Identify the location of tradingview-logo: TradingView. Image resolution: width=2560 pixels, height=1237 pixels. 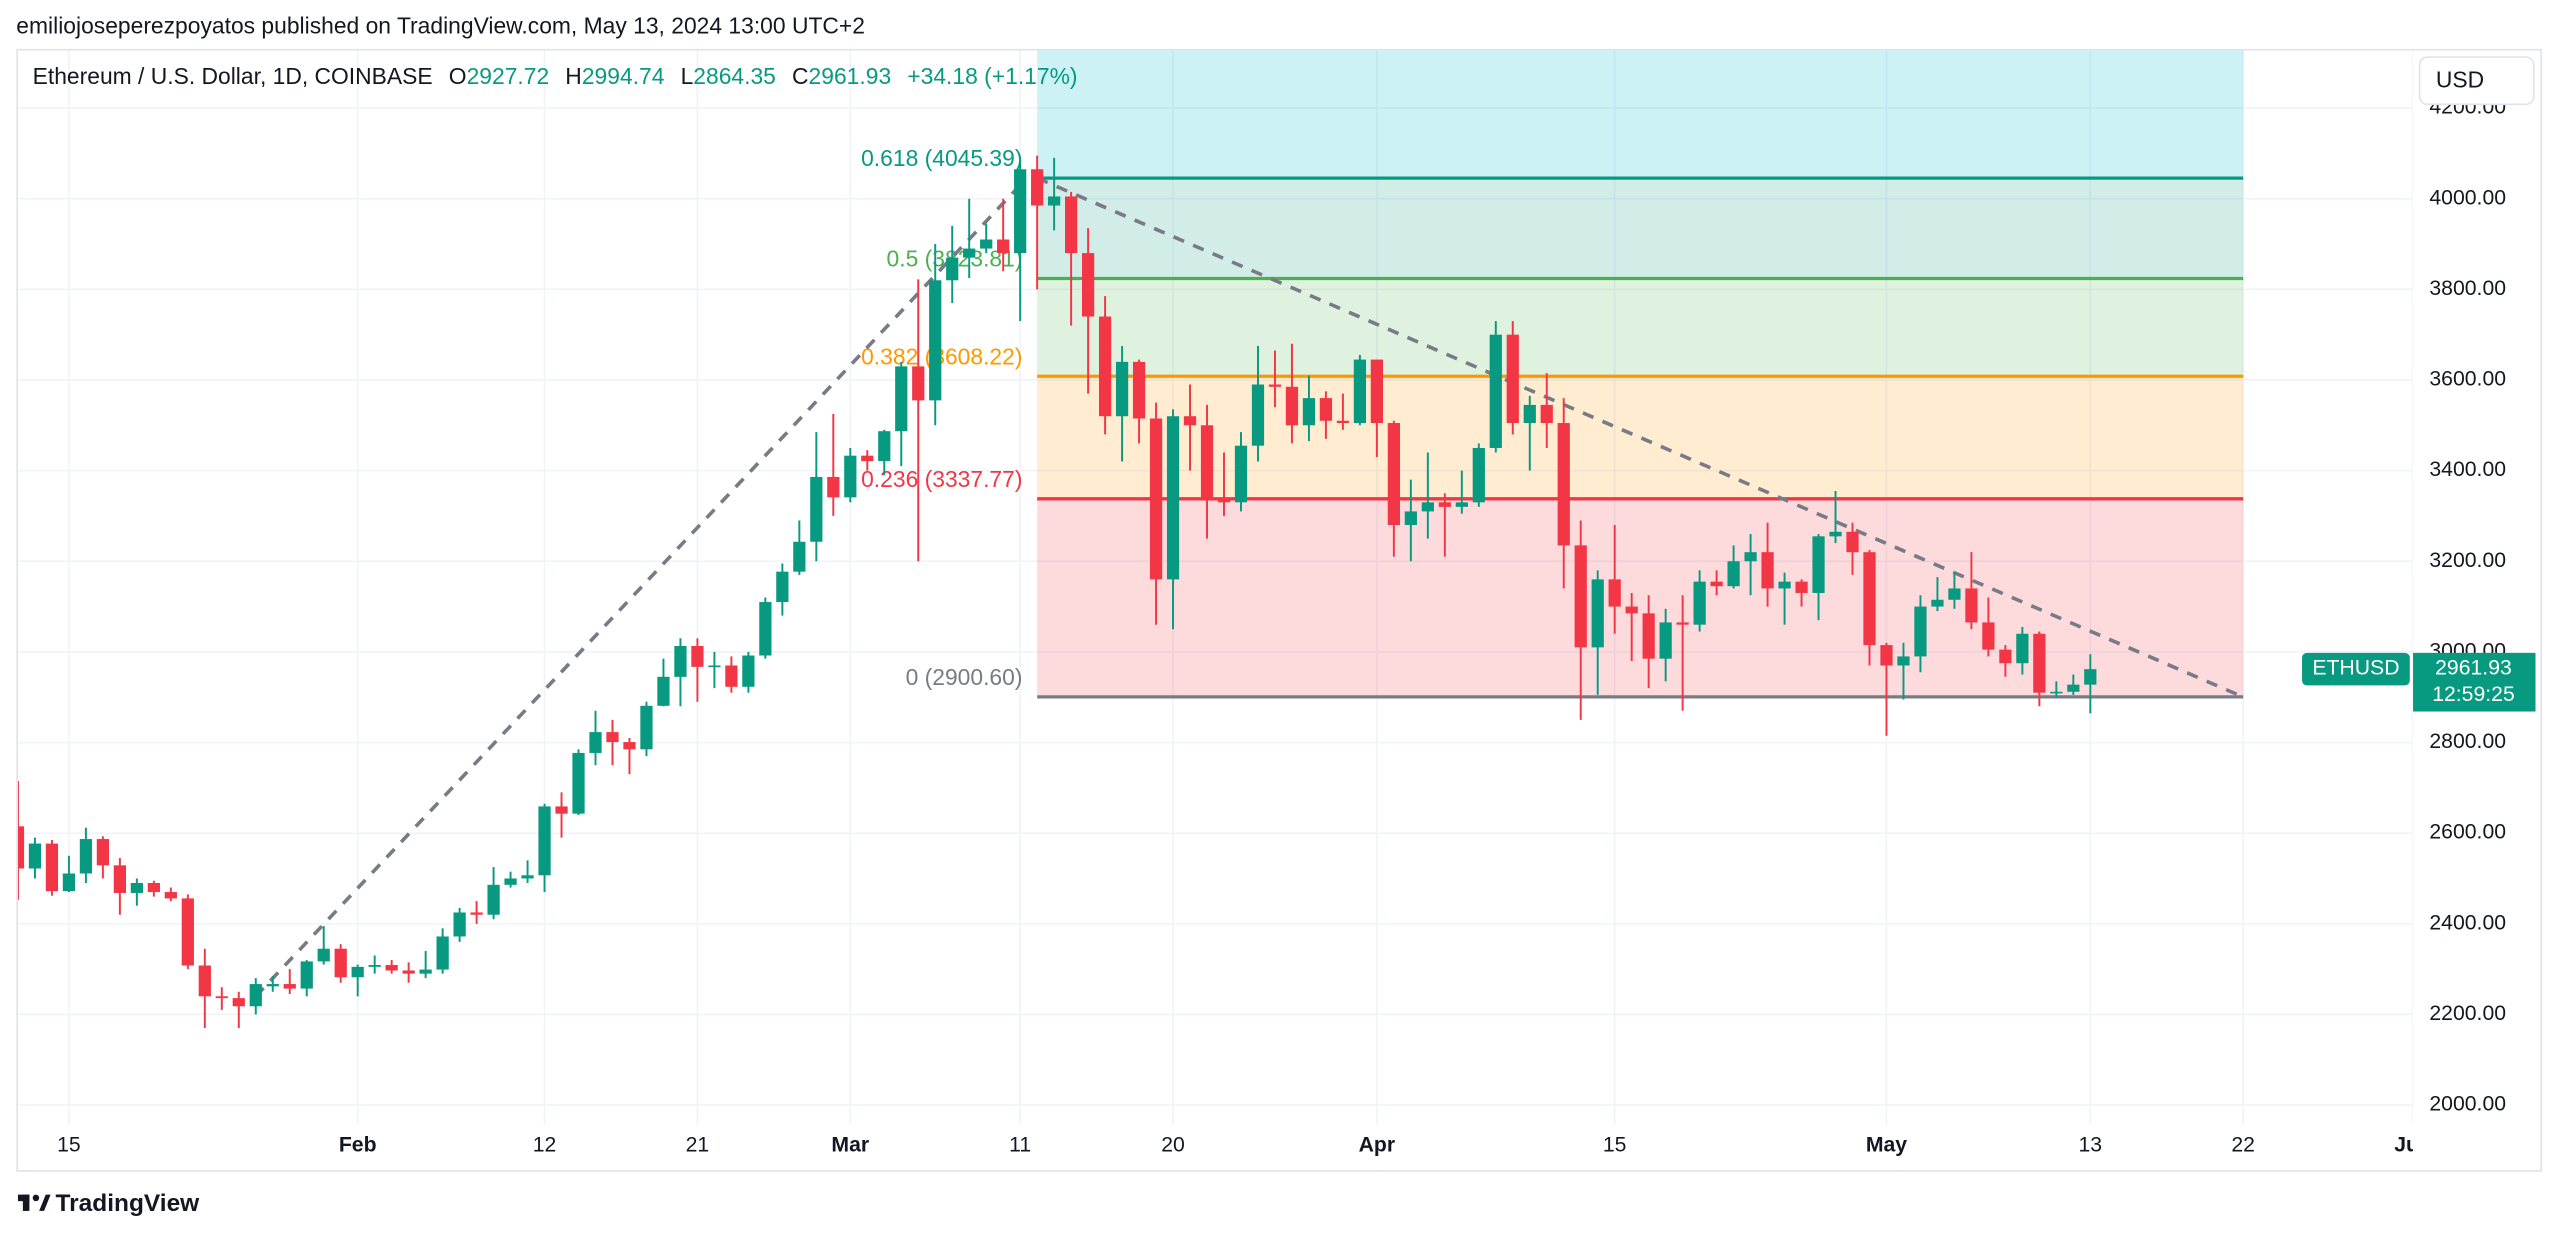
(109, 1203).